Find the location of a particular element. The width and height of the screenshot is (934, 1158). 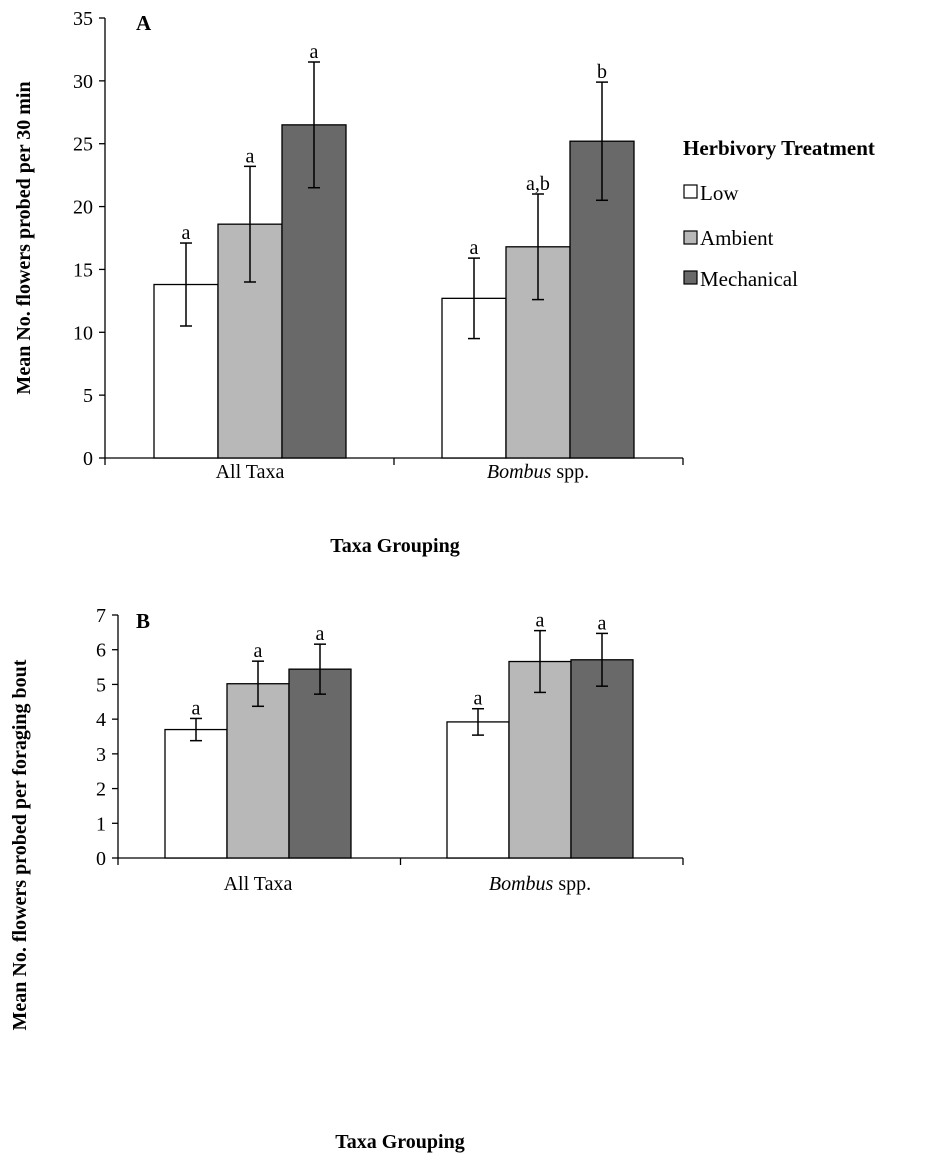

y-tick-label: 35 is located at coordinates (83, 19).